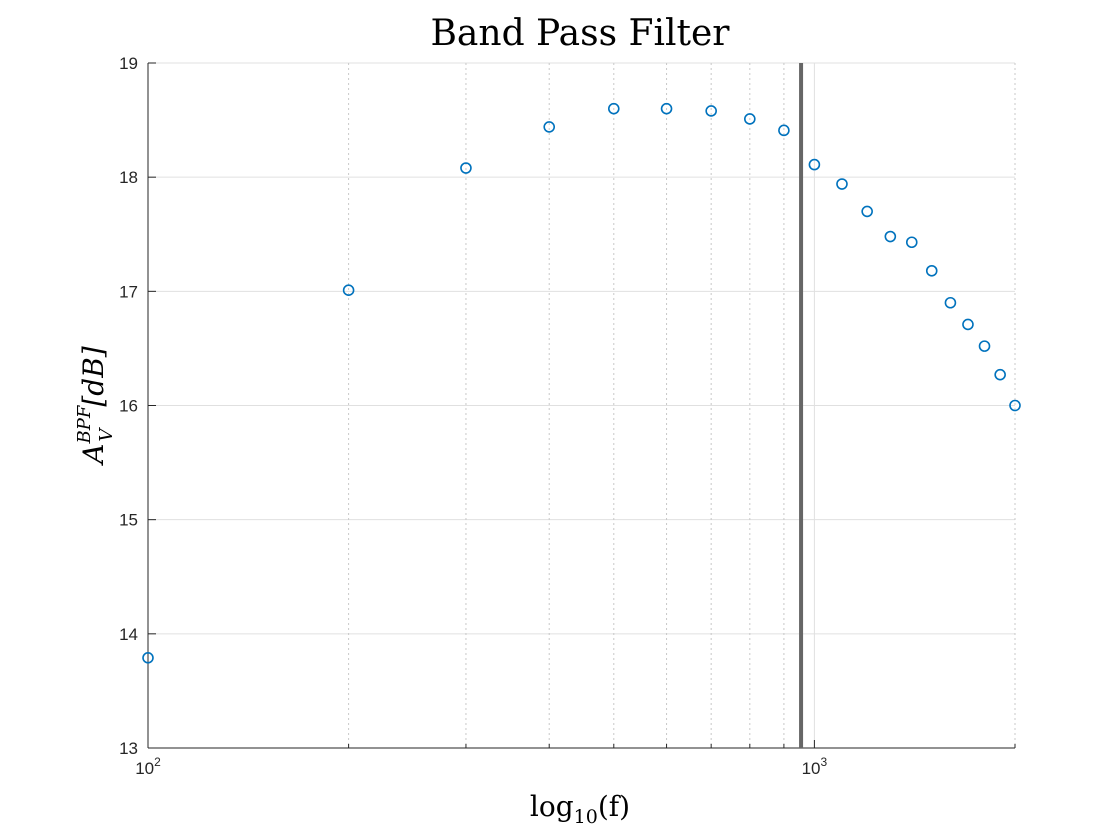  I want to click on x-tick-label: 10², so click(148, 766).